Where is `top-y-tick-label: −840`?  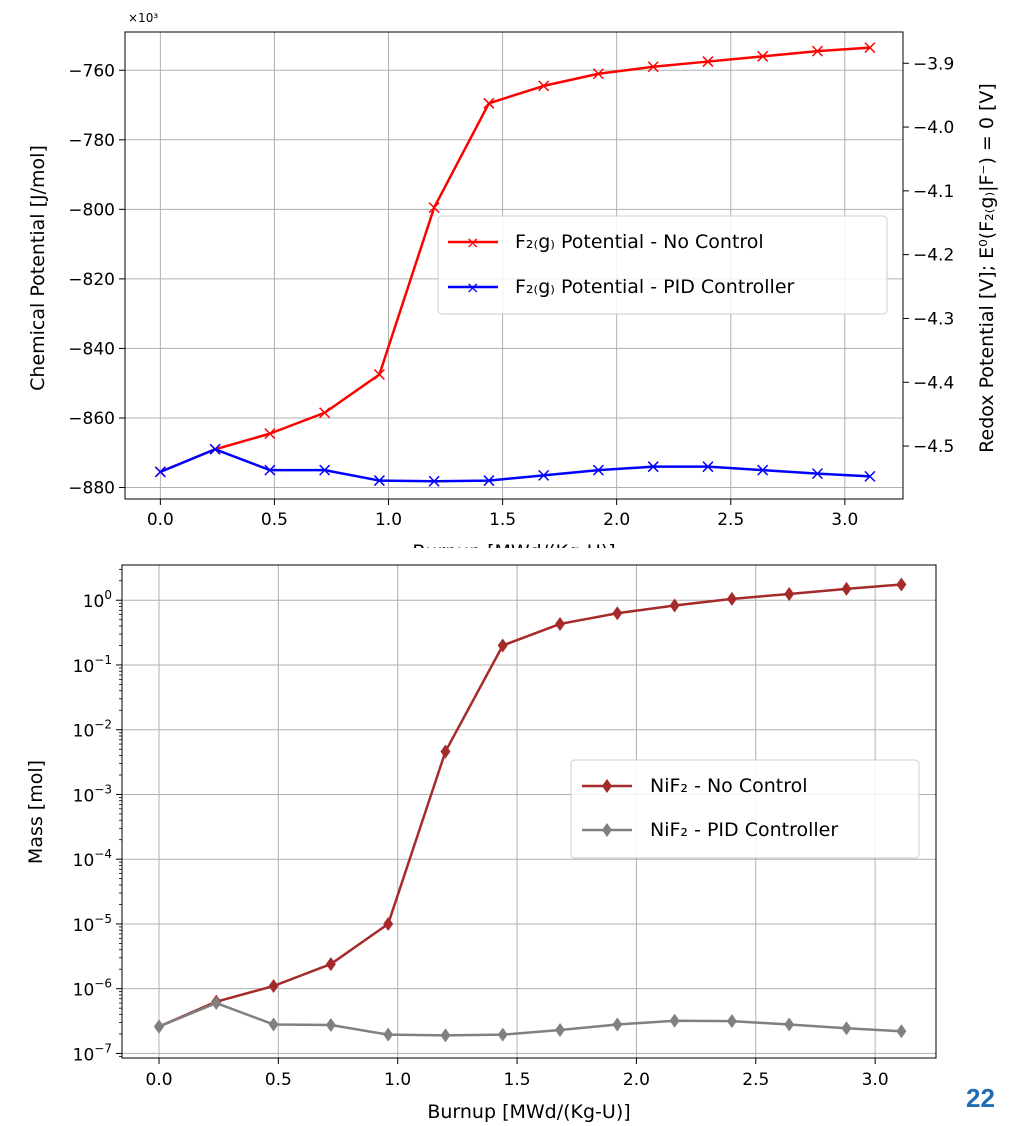
top-y-tick-label: −840 is located at coordinates (91, 349).